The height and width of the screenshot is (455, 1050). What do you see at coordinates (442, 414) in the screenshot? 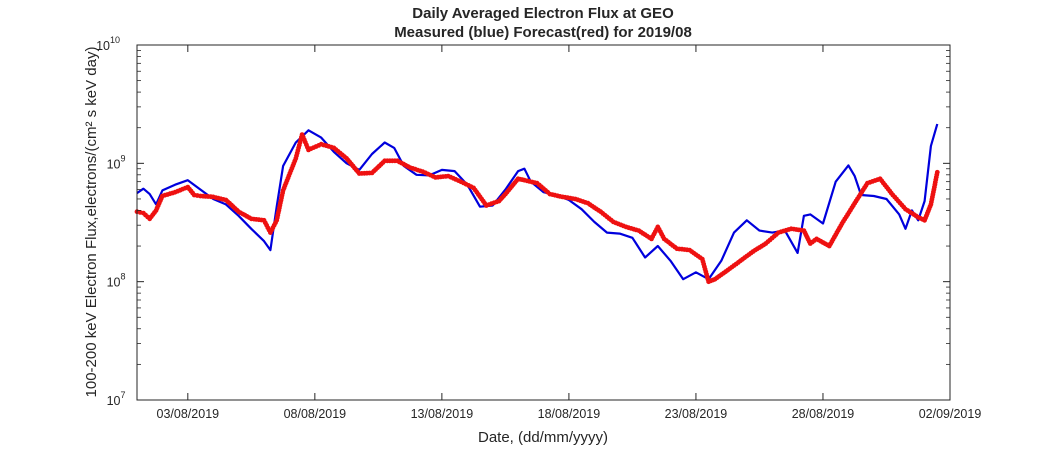
I see `x-tick-label: 13/08/2019` at bounding box center [442, 414].